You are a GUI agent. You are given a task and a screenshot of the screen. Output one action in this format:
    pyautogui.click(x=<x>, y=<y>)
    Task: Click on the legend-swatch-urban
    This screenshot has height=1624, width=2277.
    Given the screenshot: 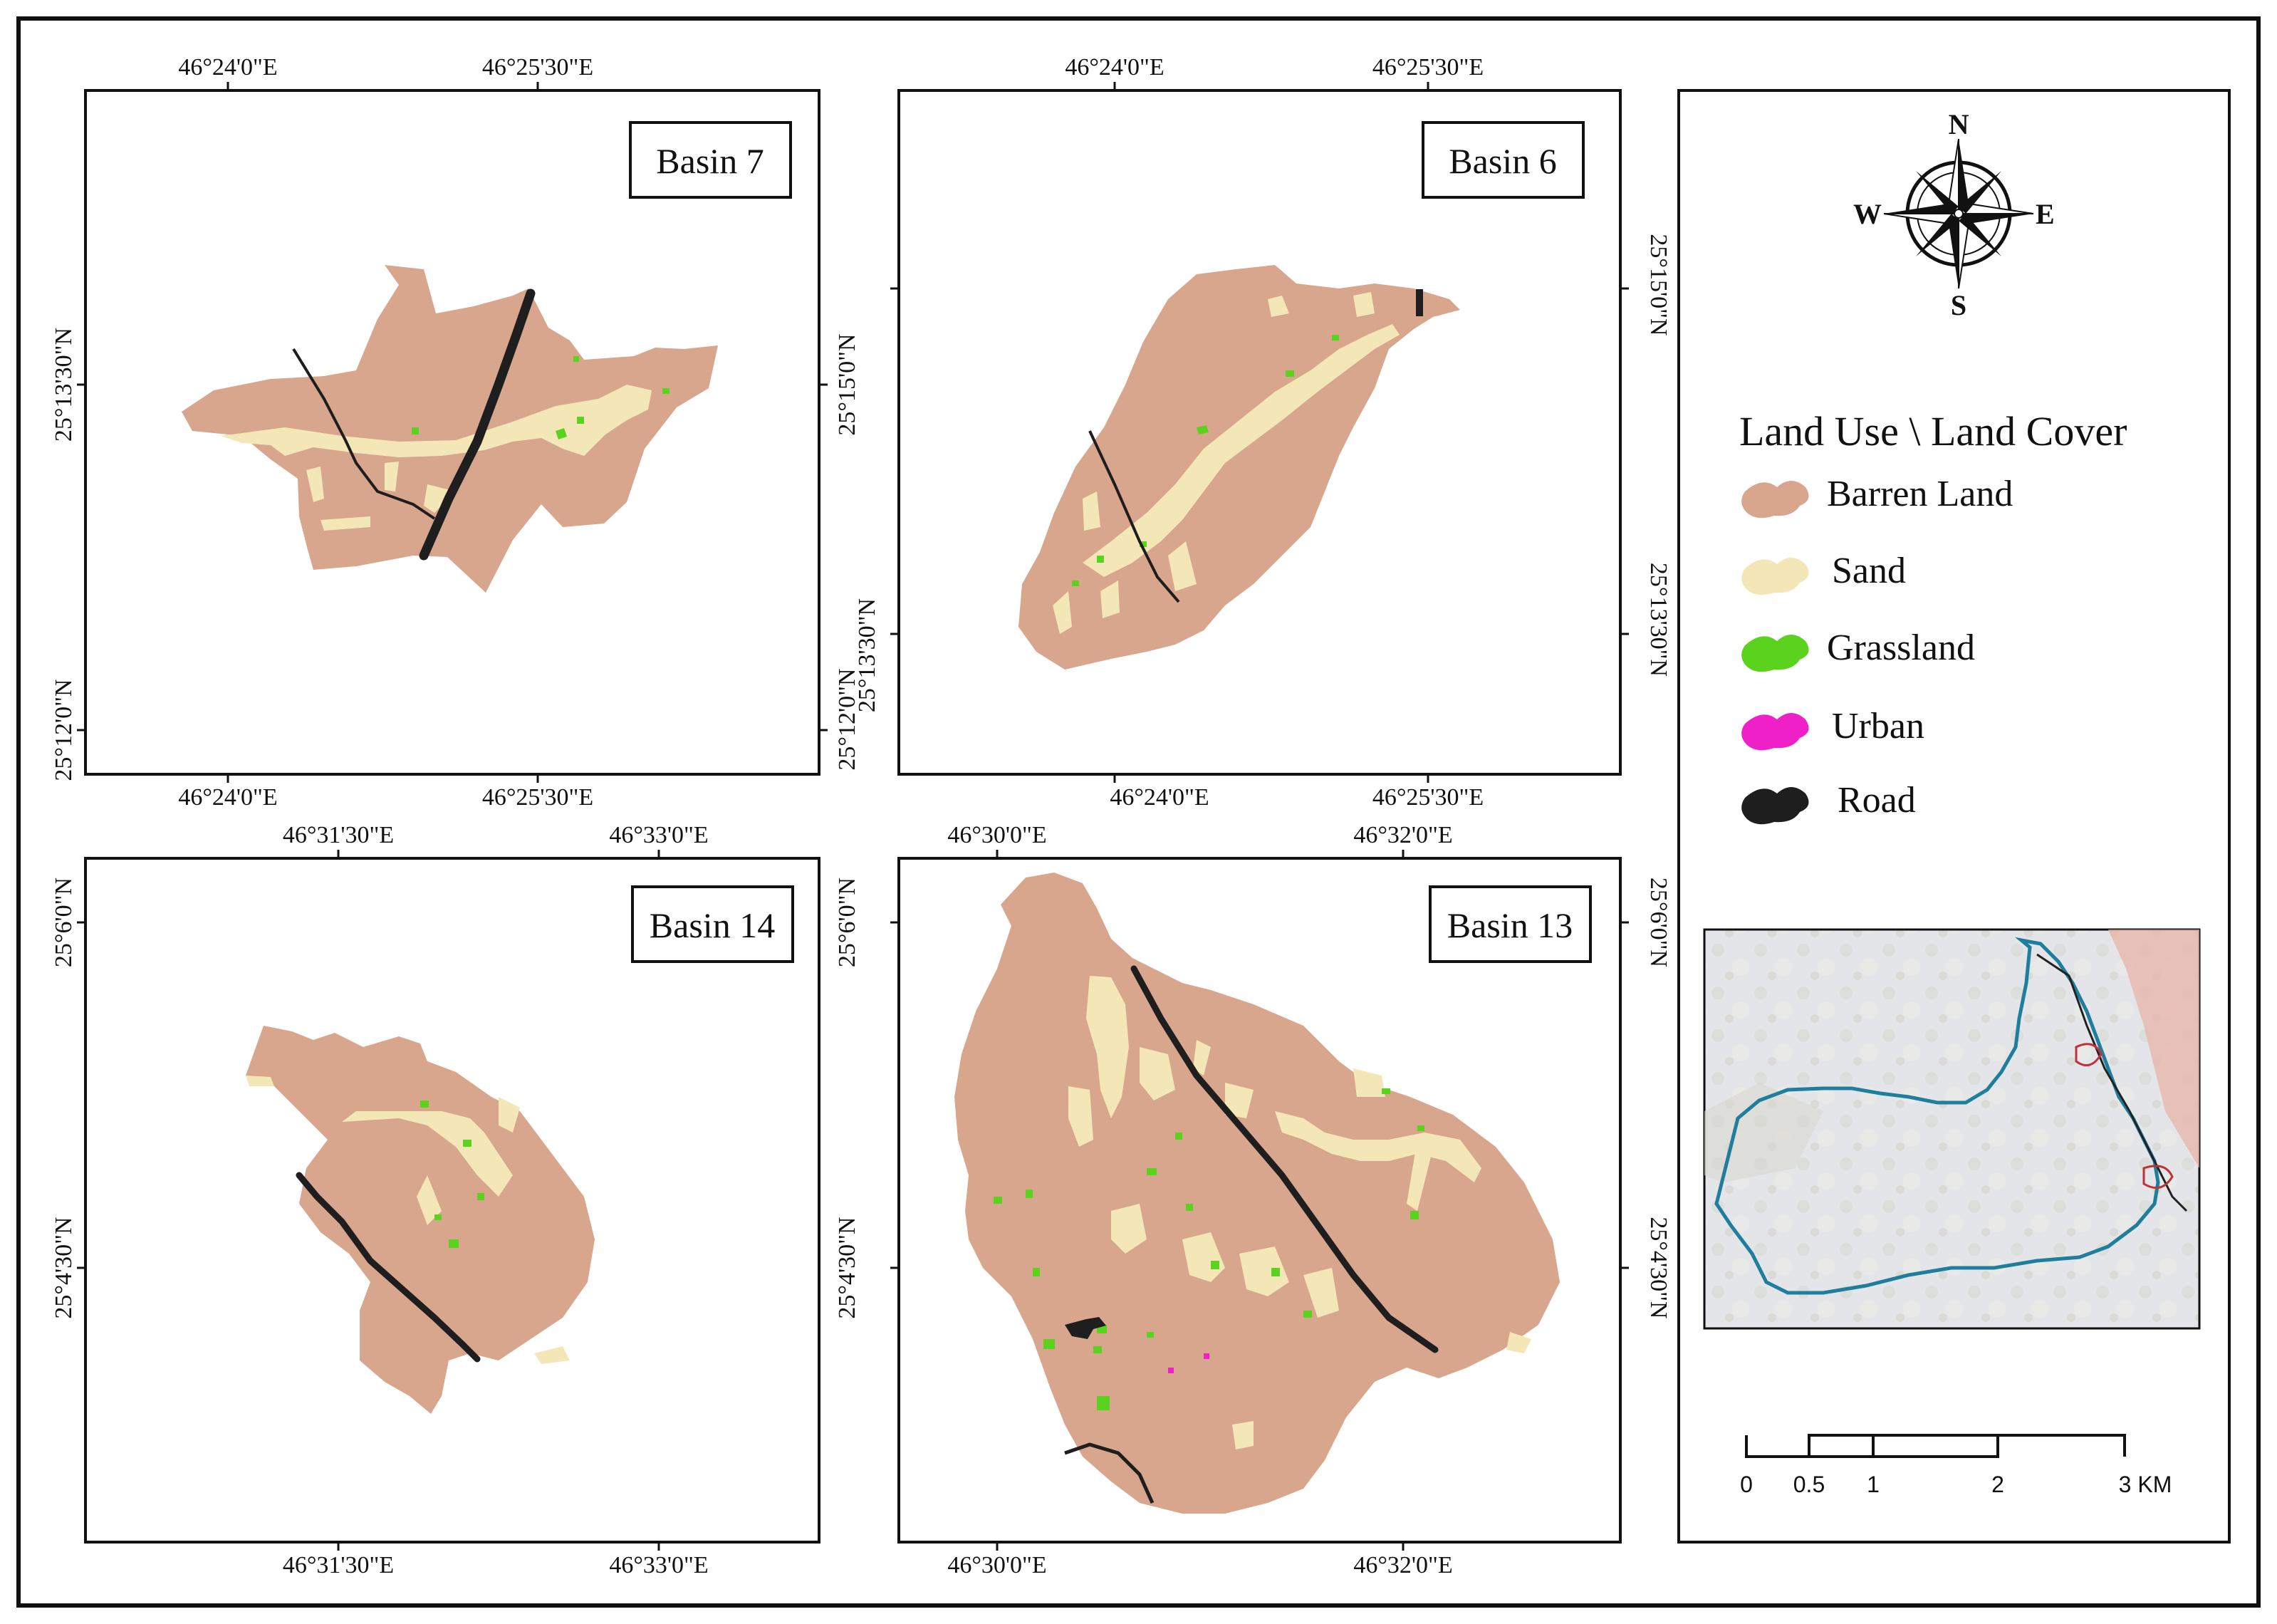 What is the action you would take?
    pyautogui.click(x=1775, y=732)
    